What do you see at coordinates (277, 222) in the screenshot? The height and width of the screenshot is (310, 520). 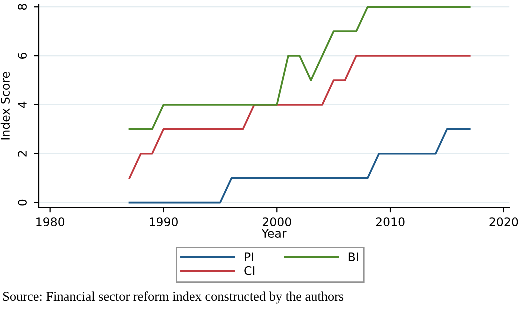 I see `x-tick-label: 2000` at bounding box center [277, 222].